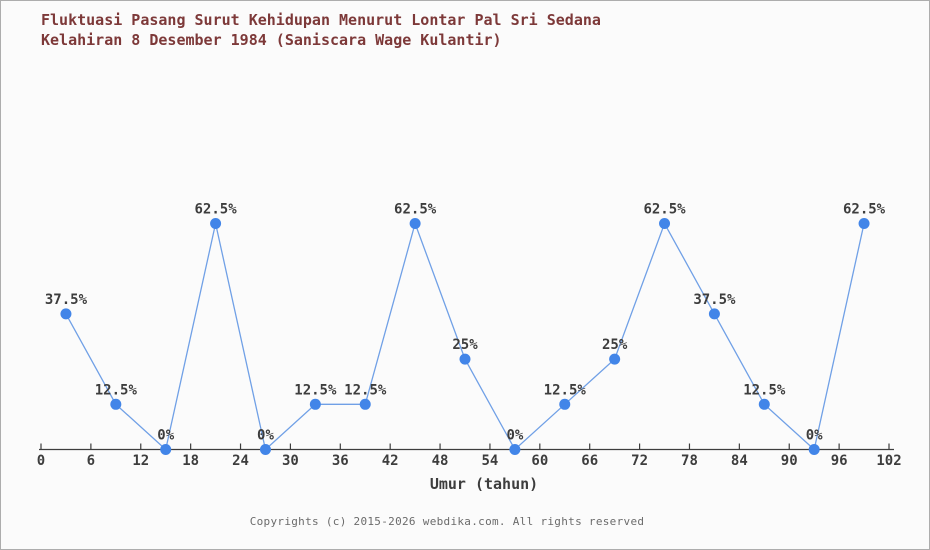  What do you see at coordinates (390, 461) in the screenshot?
I see `x-axis-tick-label: 42` at bounding box center [390, 461].